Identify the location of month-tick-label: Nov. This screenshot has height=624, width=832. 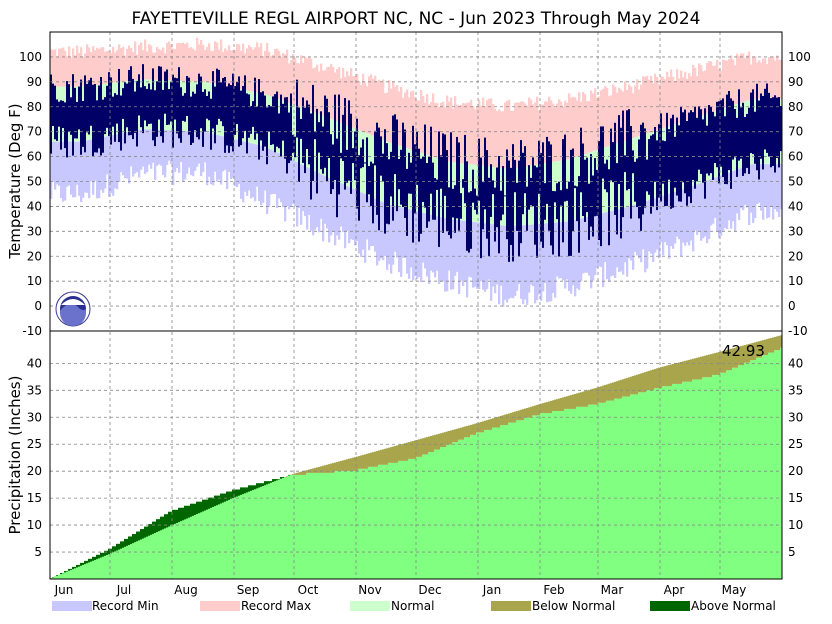
(369, 590).